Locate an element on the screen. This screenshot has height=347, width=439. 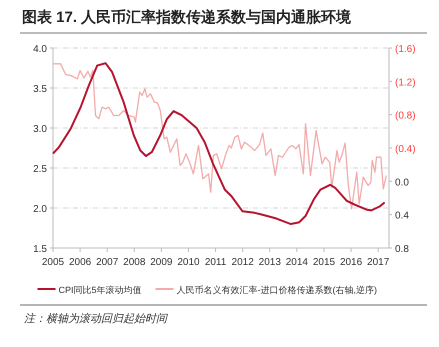
legend-label: CPI同比5年滚动均值 is located at coordinates (100, 290).